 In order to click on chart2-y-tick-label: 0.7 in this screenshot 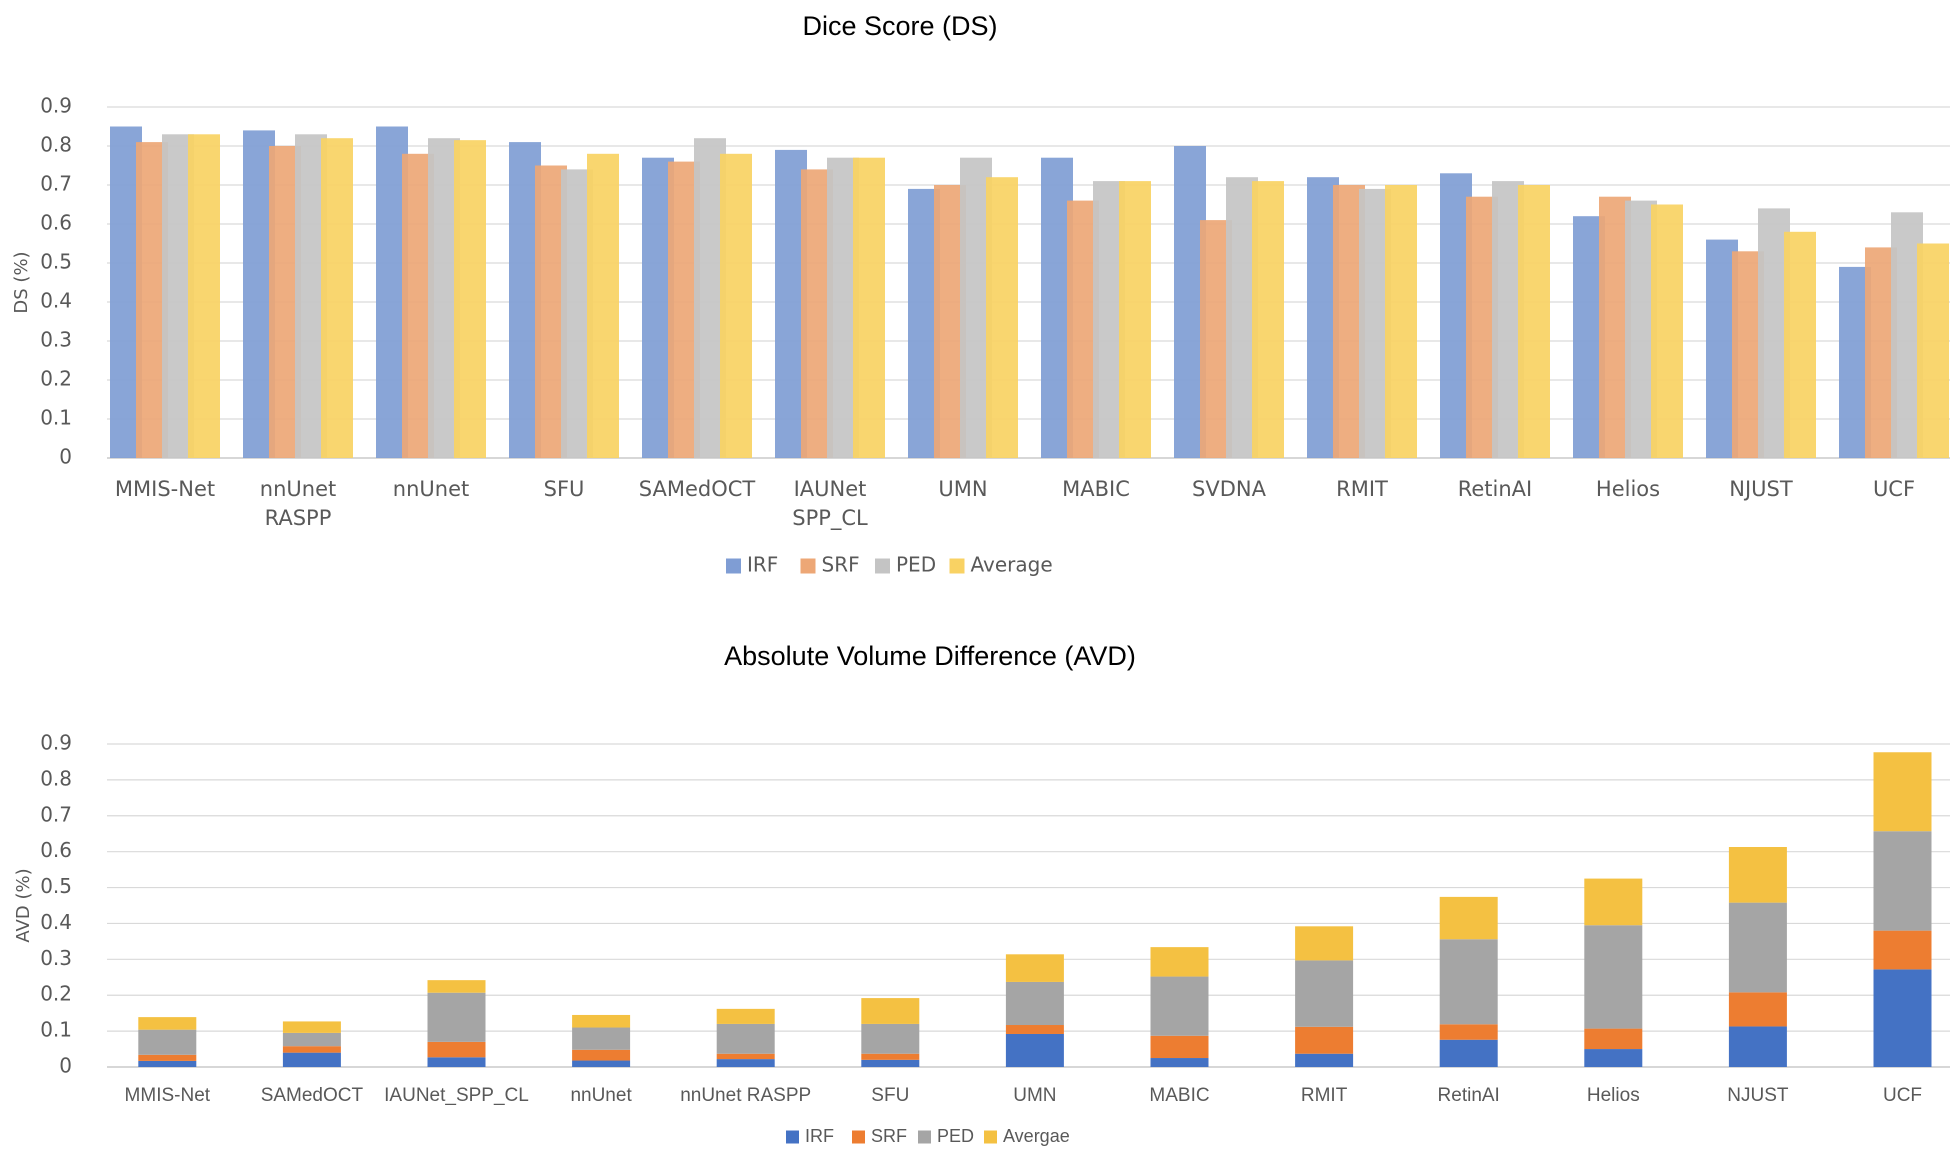, I will do `click(56, 814)`.